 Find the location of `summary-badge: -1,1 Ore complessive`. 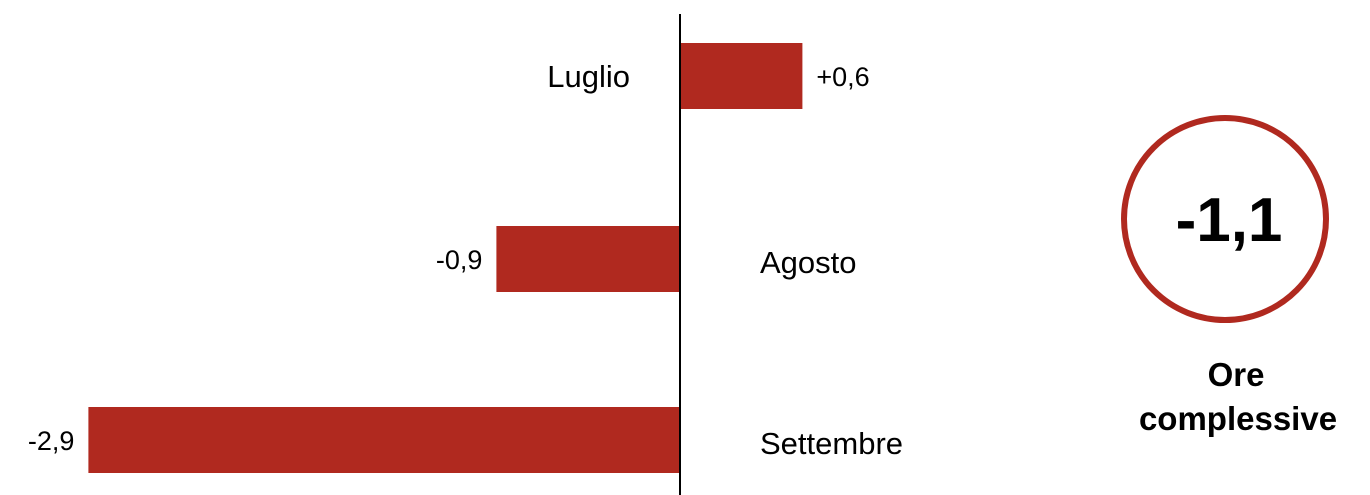

summary-badge: -1,1 Ore complessive is located at coordinates (1229, 276).